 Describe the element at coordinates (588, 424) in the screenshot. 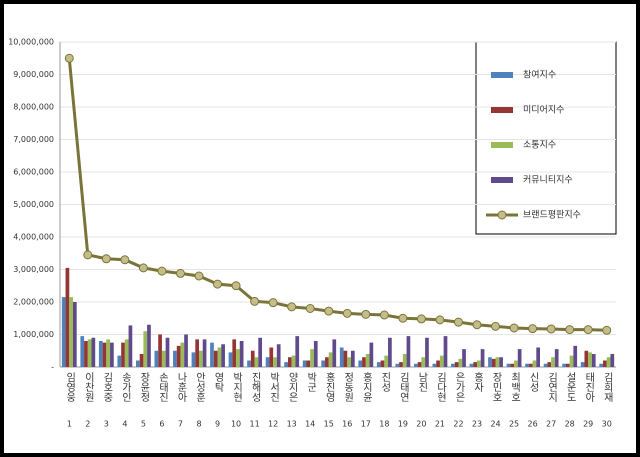

I see `rank-label: 29` at that location.